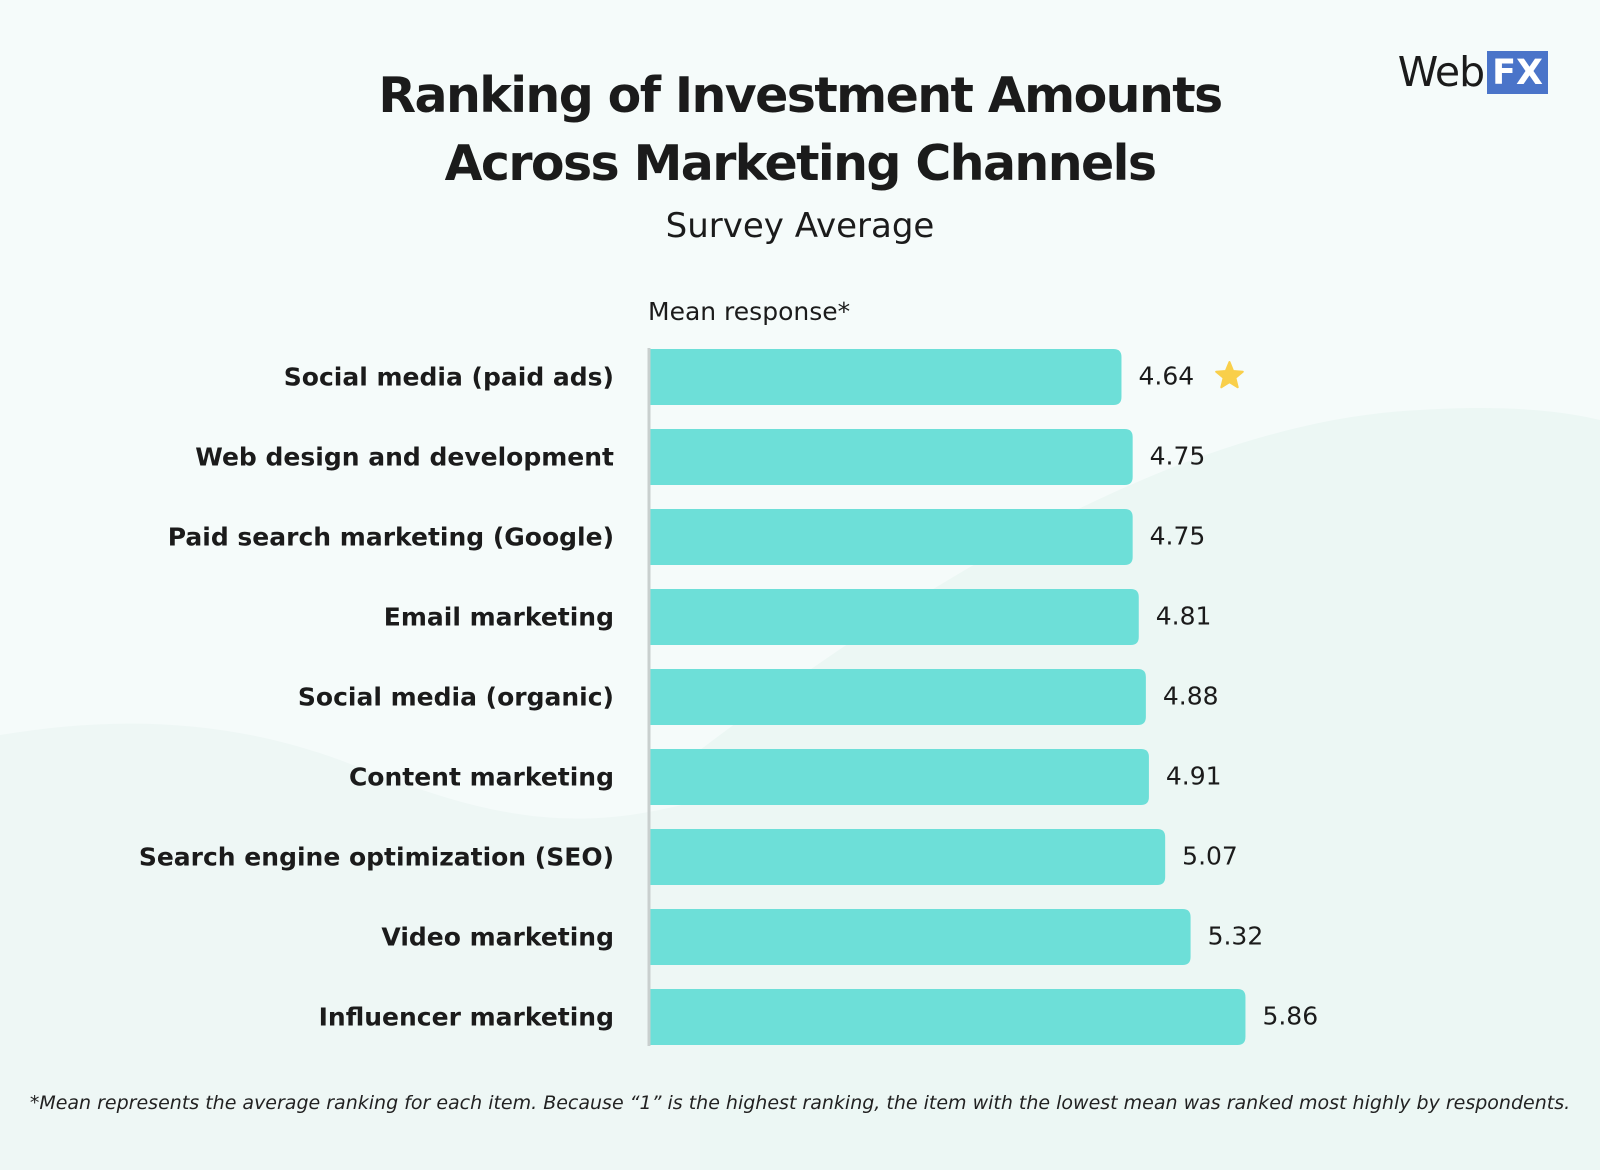 Image resolution: width=1600 pixels, height=1170 pixels. I want to click on category-label: Email marketing, so click(499, 617).